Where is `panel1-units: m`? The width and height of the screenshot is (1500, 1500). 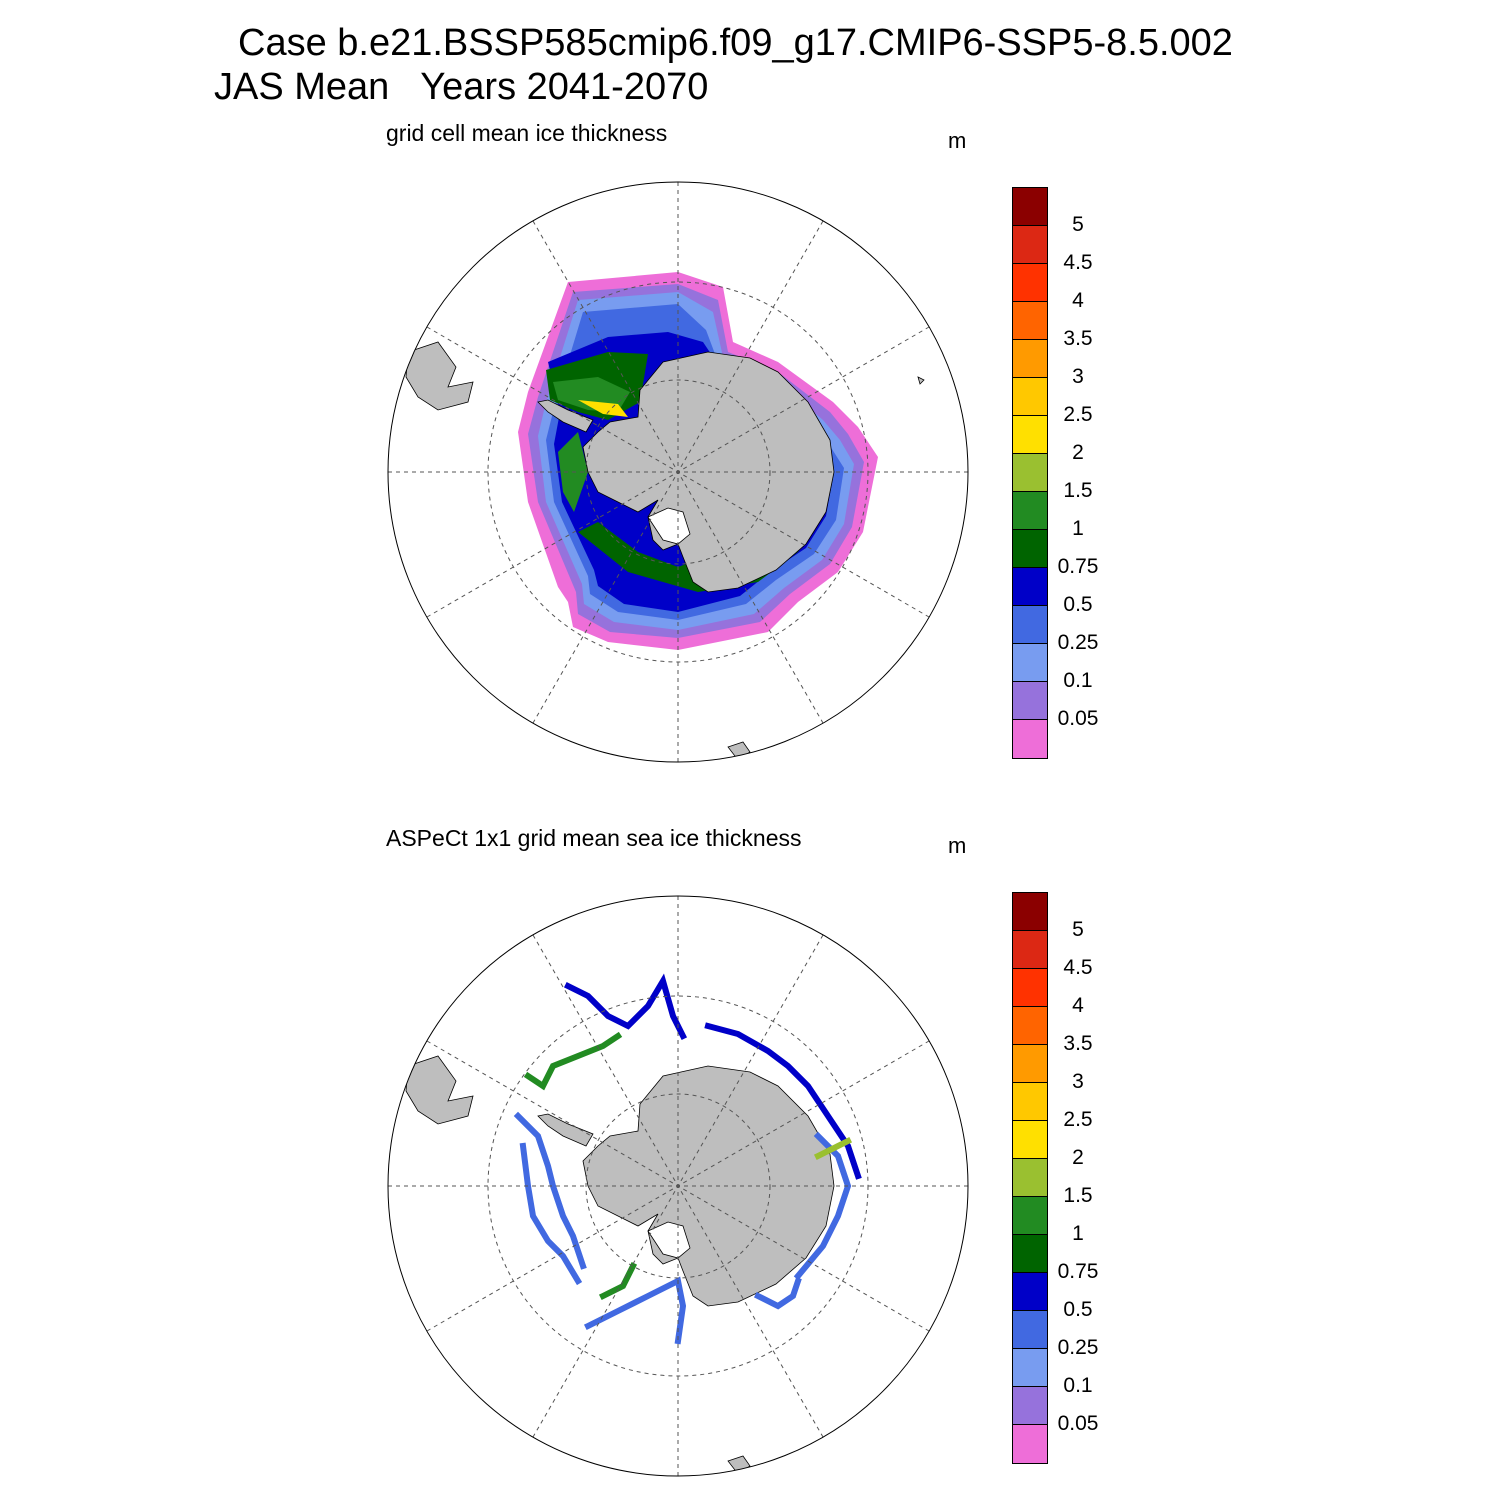 panel1-units: m is located at coordinates (957, 140).